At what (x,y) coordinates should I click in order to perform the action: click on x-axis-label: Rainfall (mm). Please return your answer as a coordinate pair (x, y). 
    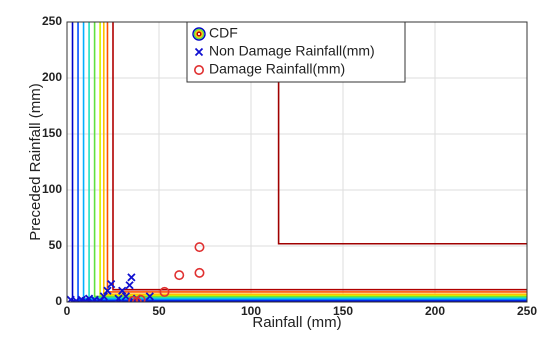
    Looking at the image, I should click on (296, 322).